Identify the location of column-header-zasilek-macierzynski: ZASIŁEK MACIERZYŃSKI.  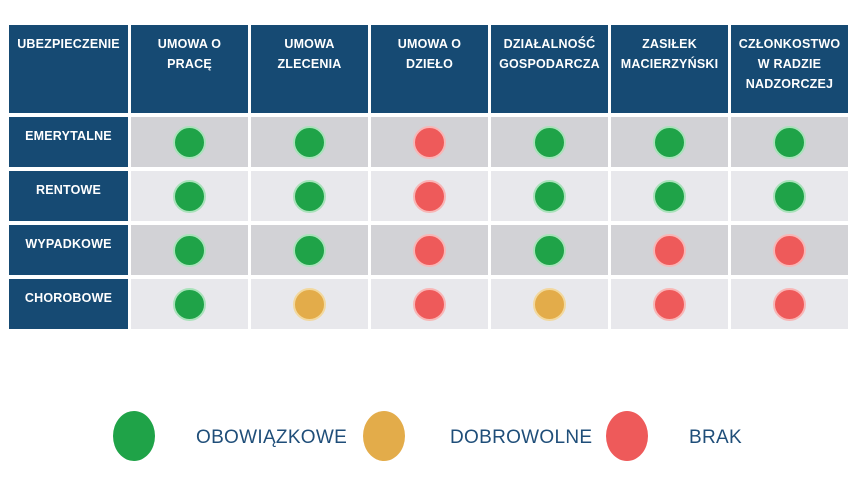
(669, 69).